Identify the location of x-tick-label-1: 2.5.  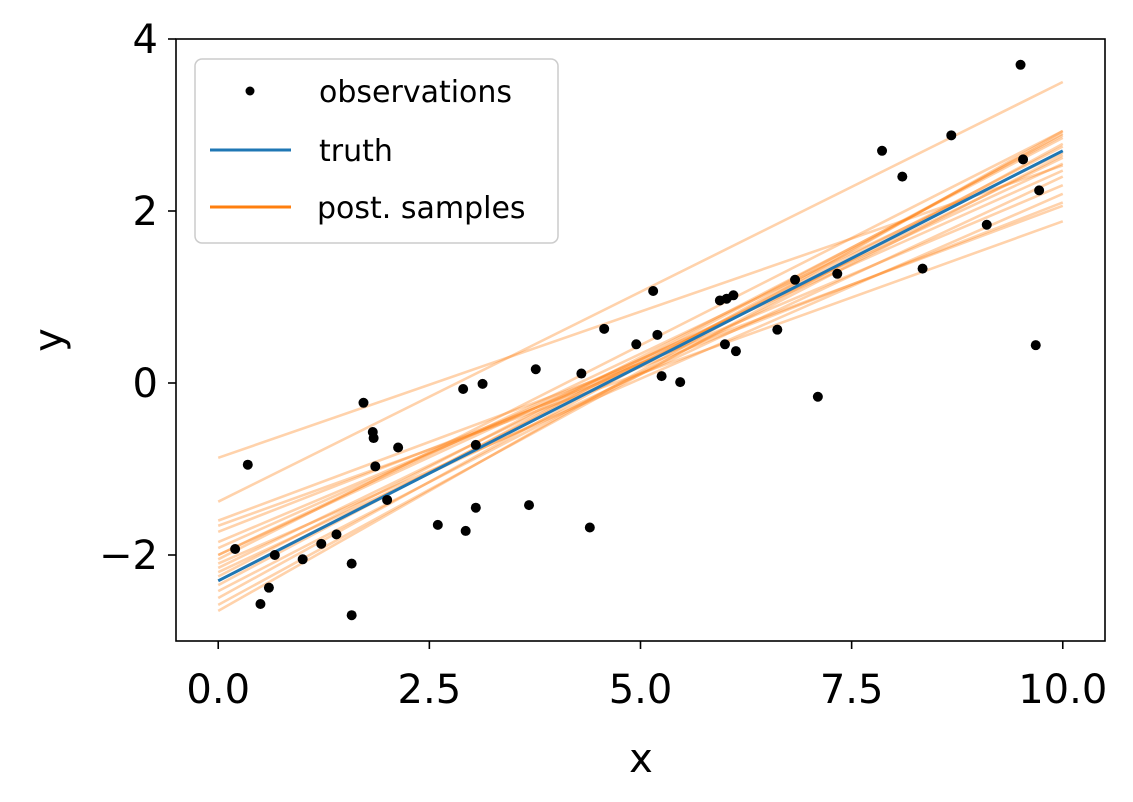
(430, 690).